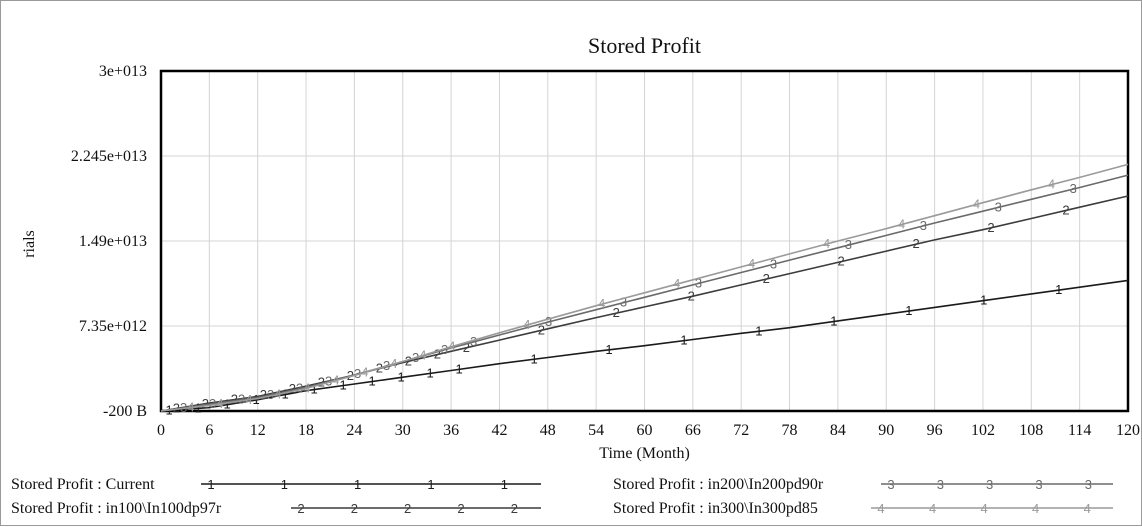 The width and height of the screenshot is (1142, 527). I want to click on y-tick-label: 3e+013, so click(123, 71).